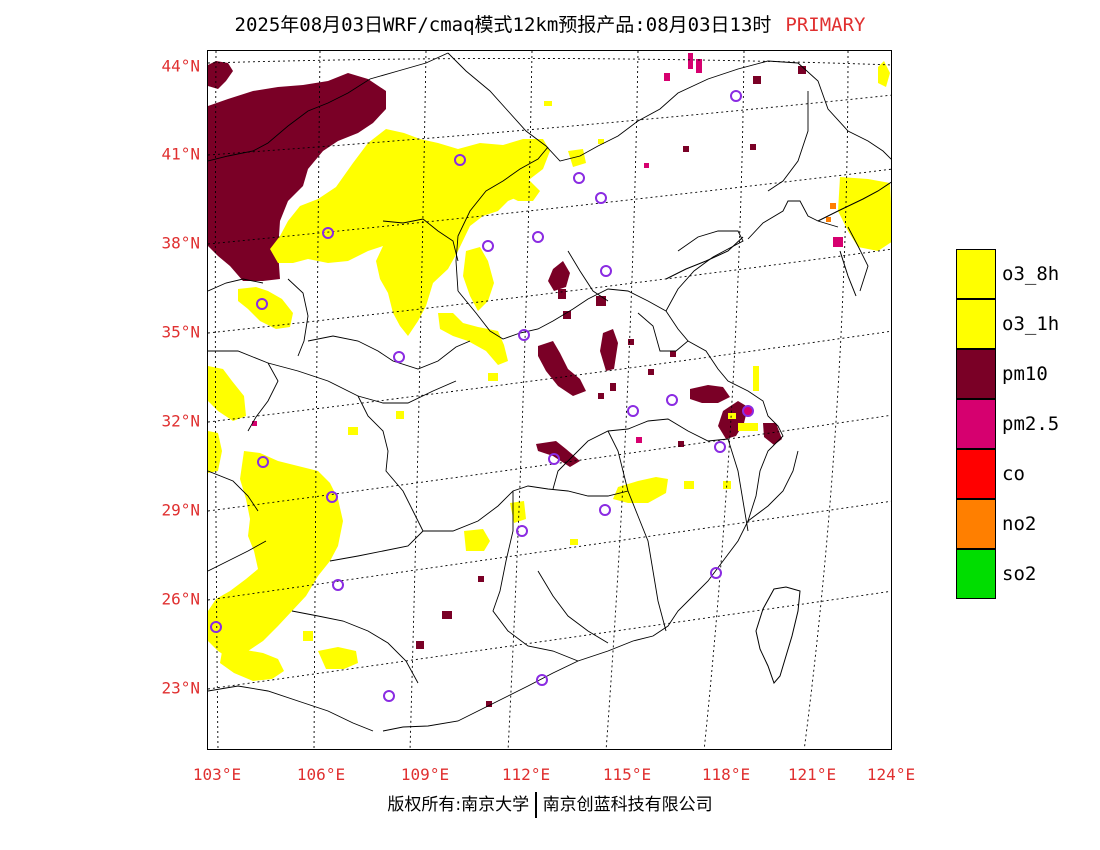 This screenshot has width=1100, height=850. Describe the element at coordinates (425, 774) in the screenshot. I see `lon-label: 109°E` at that location.